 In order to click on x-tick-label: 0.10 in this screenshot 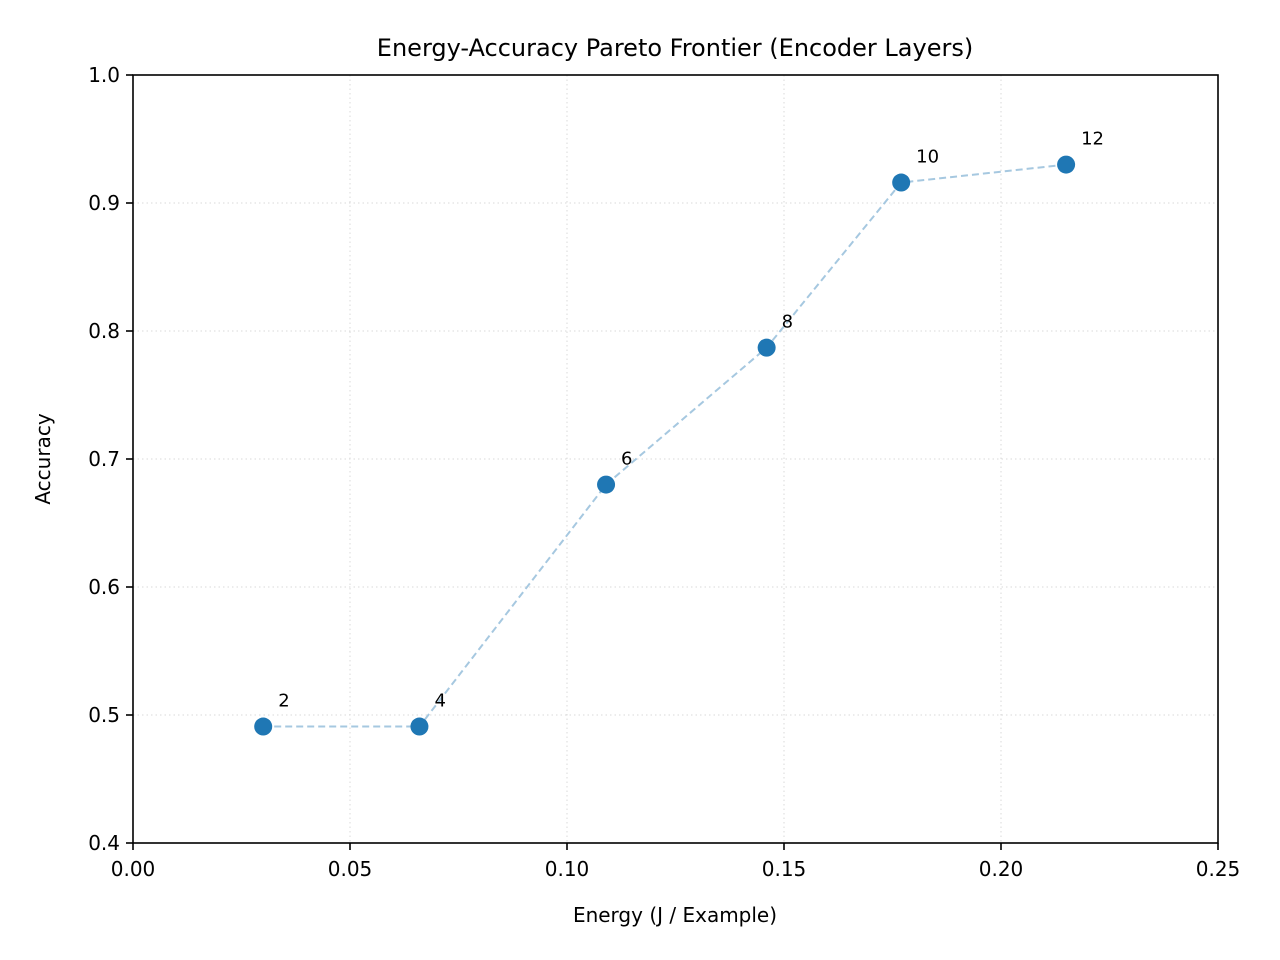, I will do `click(567, 869)`.